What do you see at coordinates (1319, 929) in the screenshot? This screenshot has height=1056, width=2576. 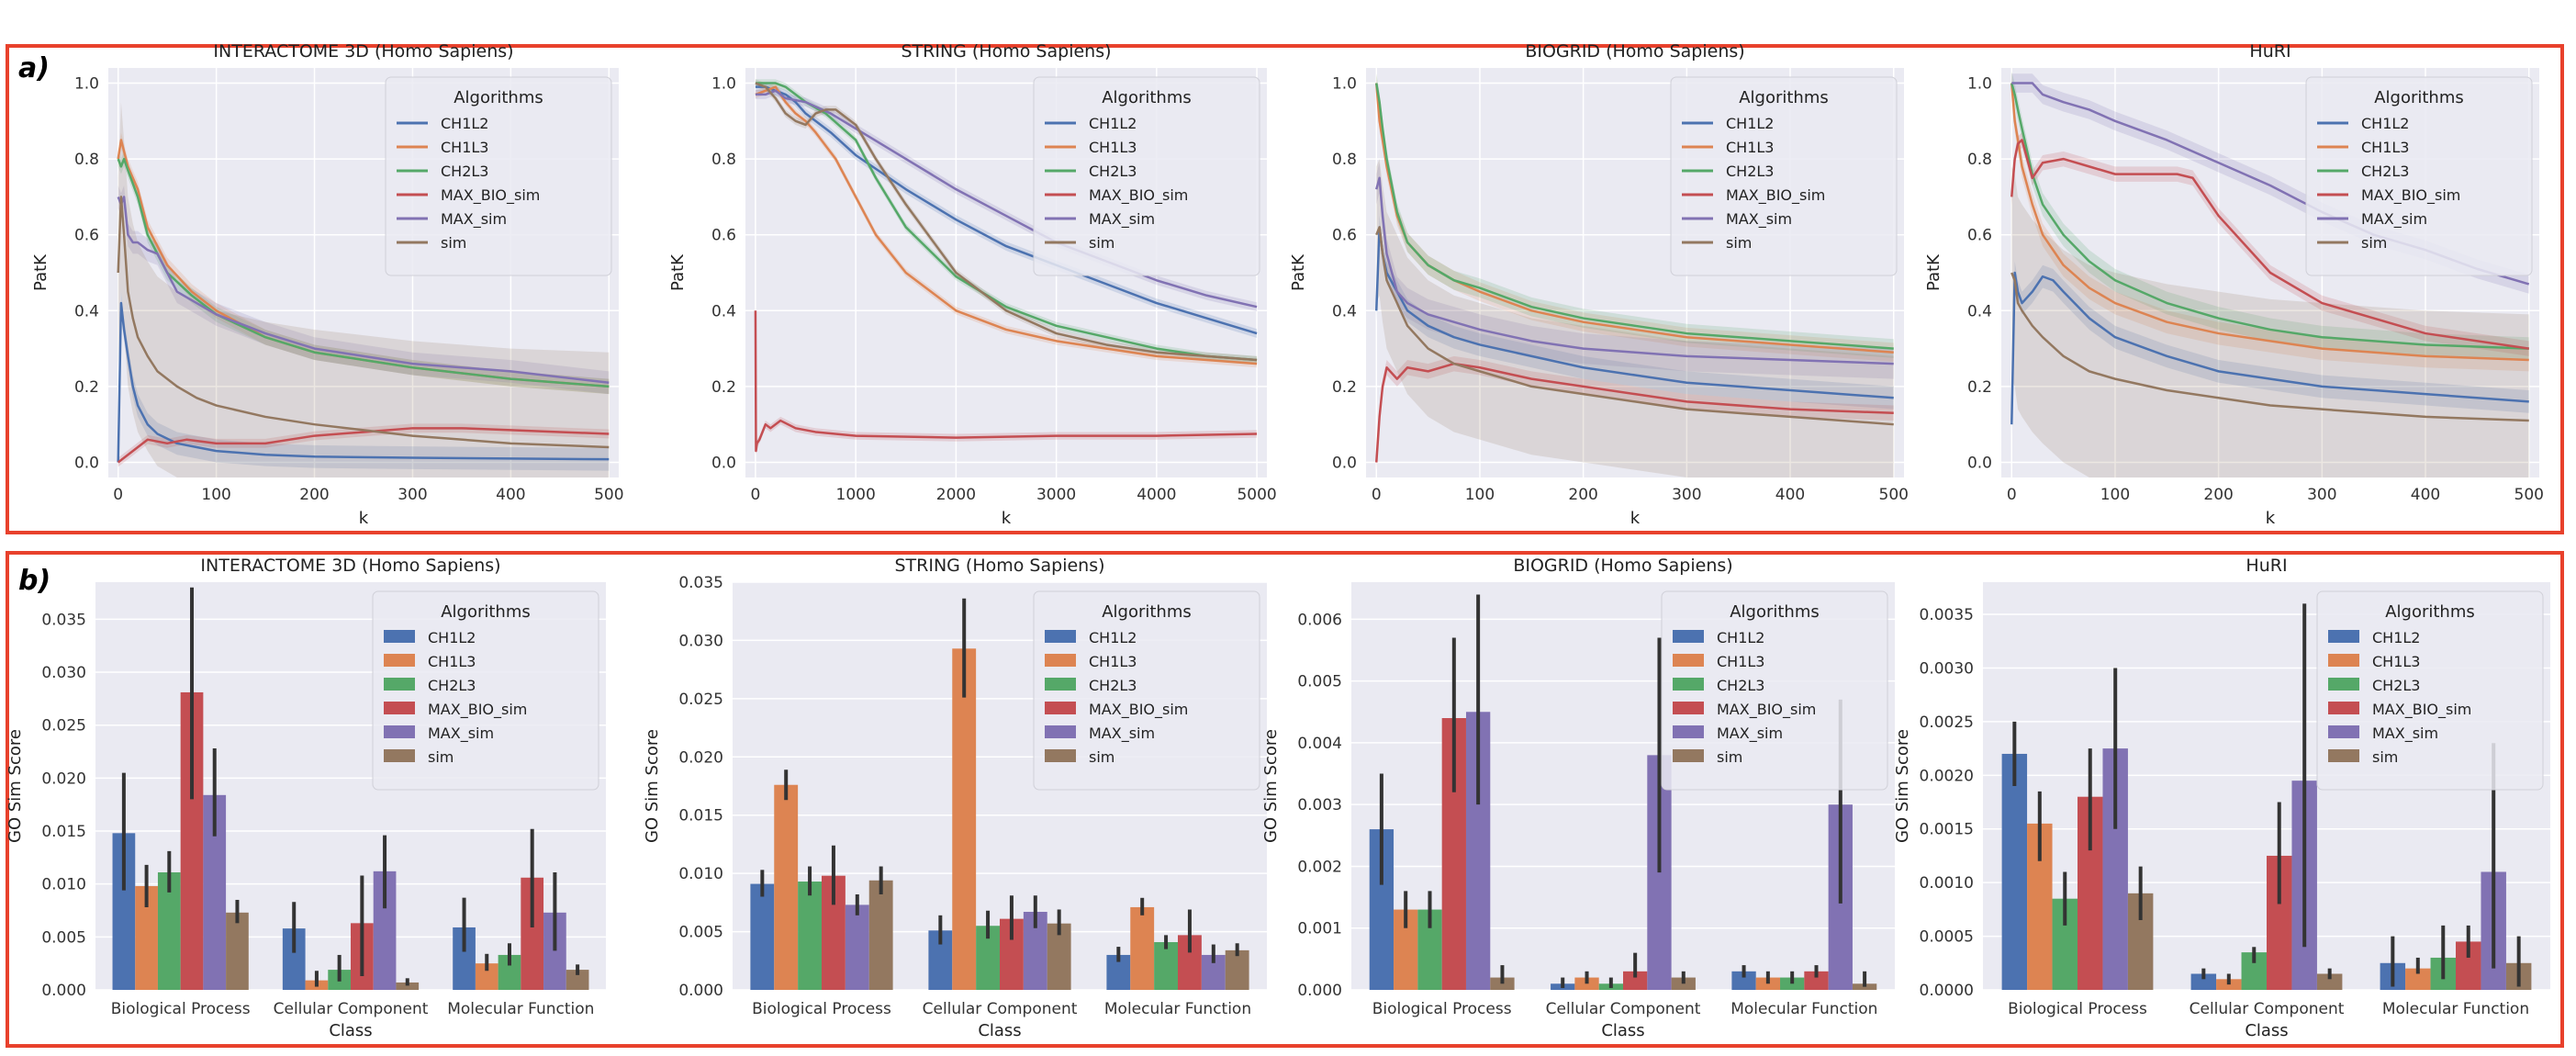 I see `y-tick-label: 0.001` at bounding box center [1319, 929].